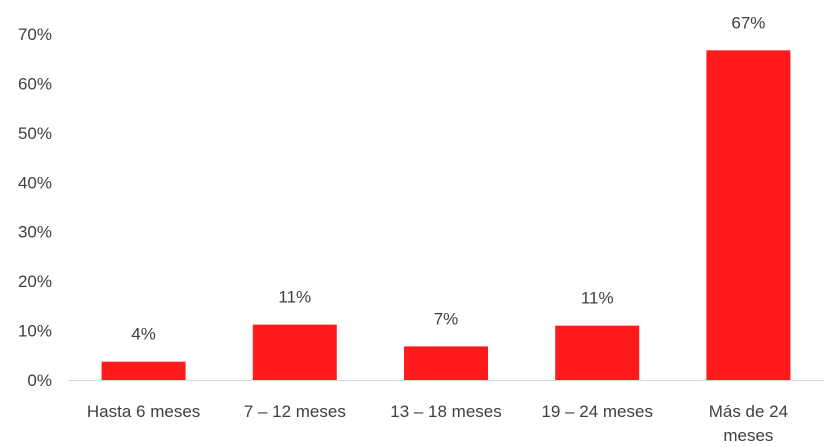 The width and height of the screenshot is (824, 447). I want to click on y-tick-label: 20%, so click(35, 281).